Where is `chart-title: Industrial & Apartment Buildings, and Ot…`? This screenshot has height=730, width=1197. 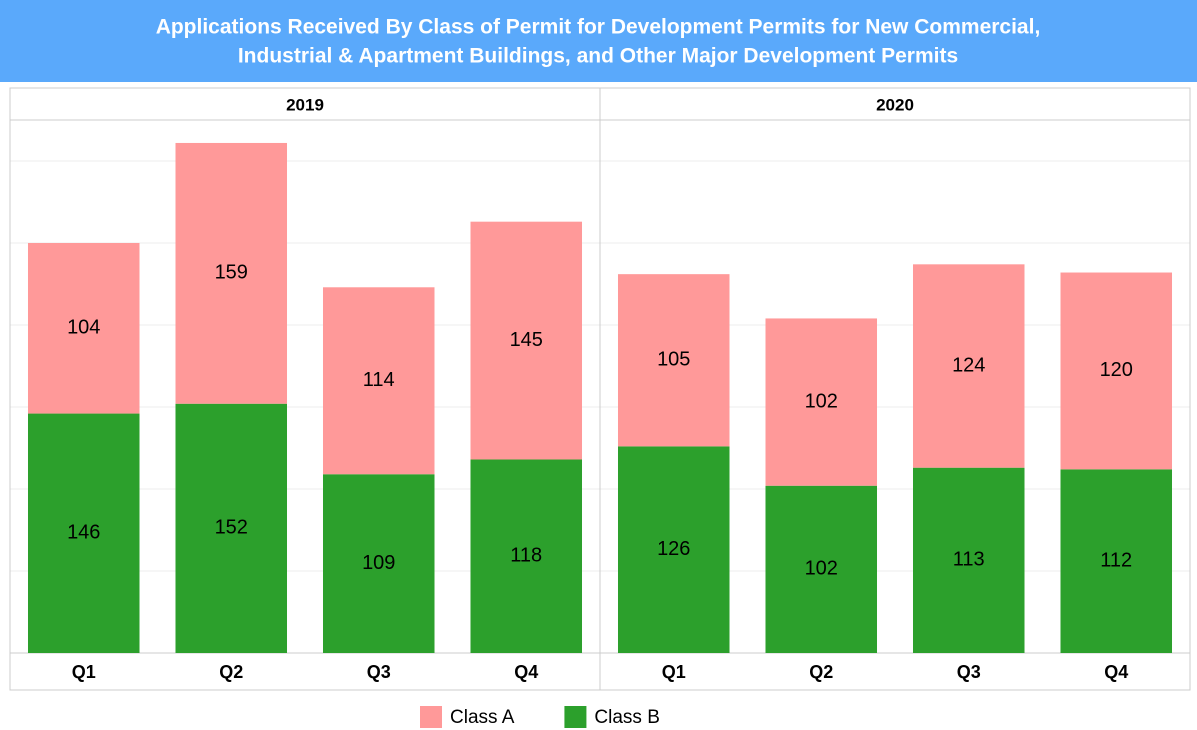
chart-title: Industrial & Apartment Buildings, and Ot… is located at coordinates (598, 56).